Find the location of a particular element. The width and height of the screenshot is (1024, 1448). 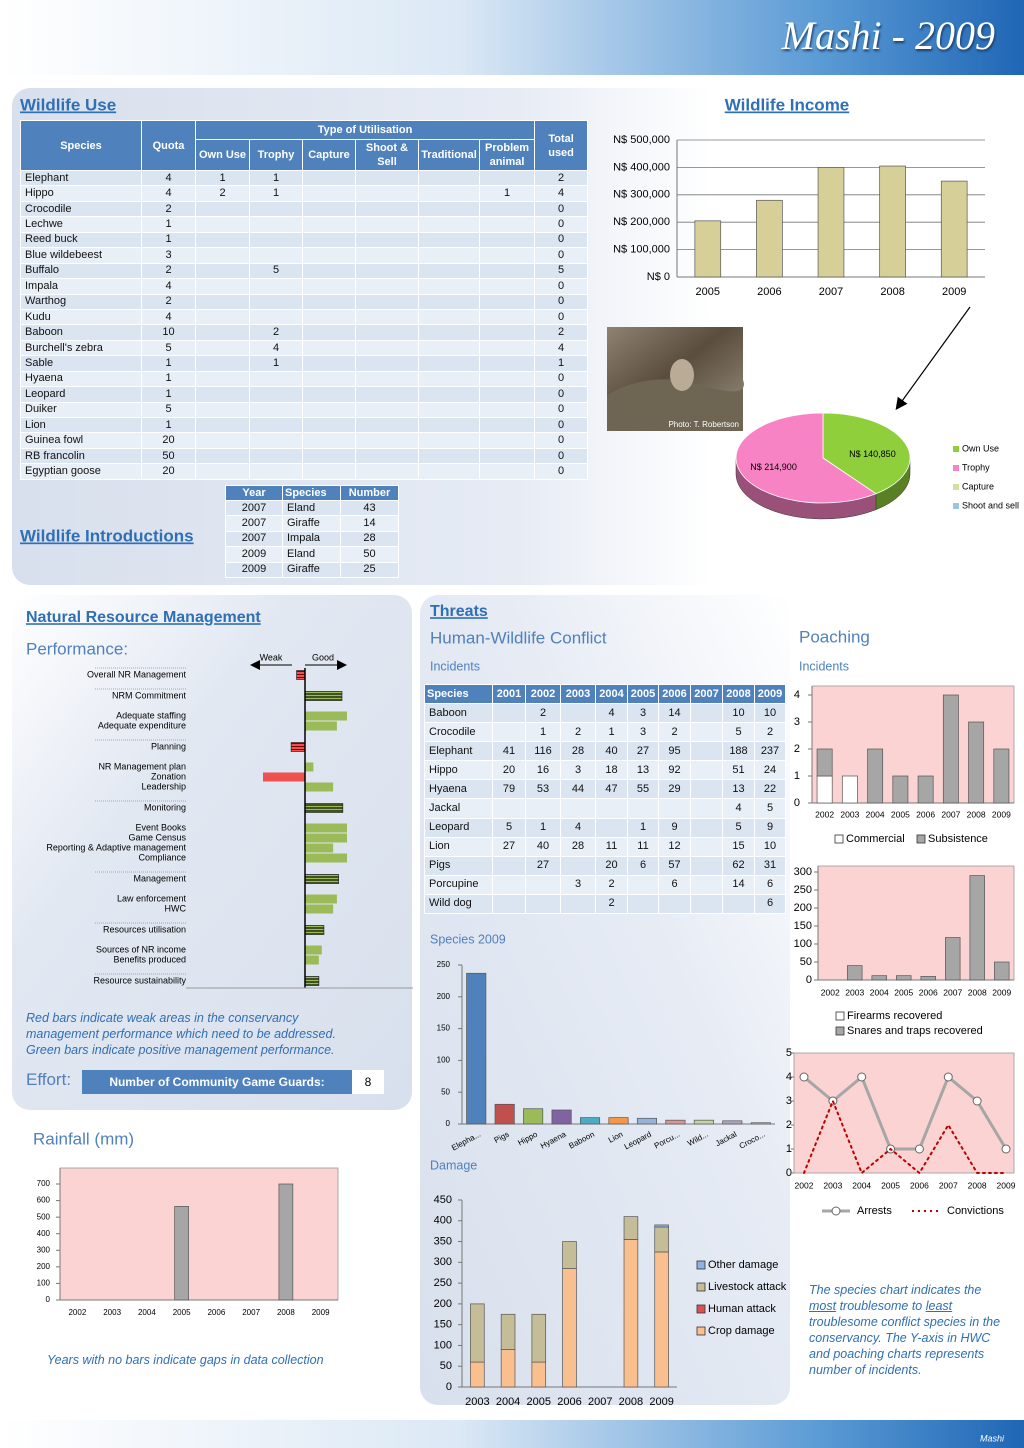

table-cell: 10 is located at coordinates (168, 332).